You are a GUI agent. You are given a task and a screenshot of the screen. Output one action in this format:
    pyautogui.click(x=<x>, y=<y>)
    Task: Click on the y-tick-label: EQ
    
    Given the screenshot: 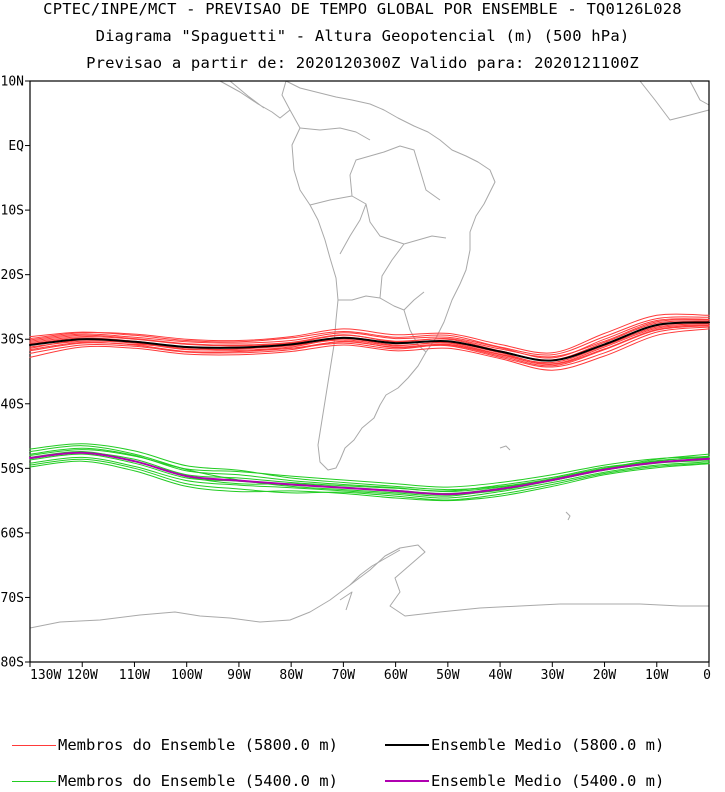 What is the action you would take?
    pyautogui.click(x=16, y=146)
    